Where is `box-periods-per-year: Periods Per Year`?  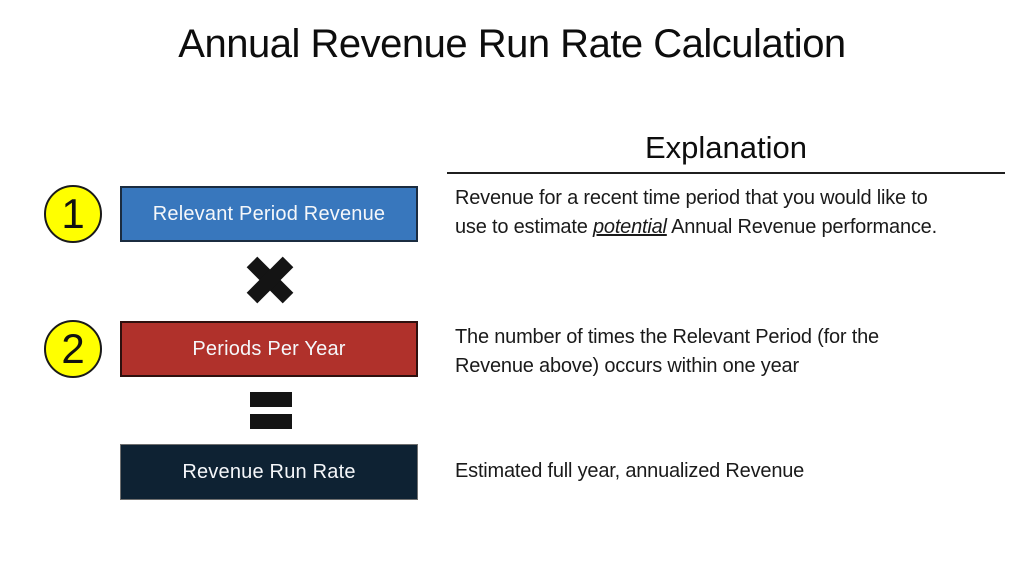
box-periods-per-year: Periods Per Year is located at coordinates (269, 349).